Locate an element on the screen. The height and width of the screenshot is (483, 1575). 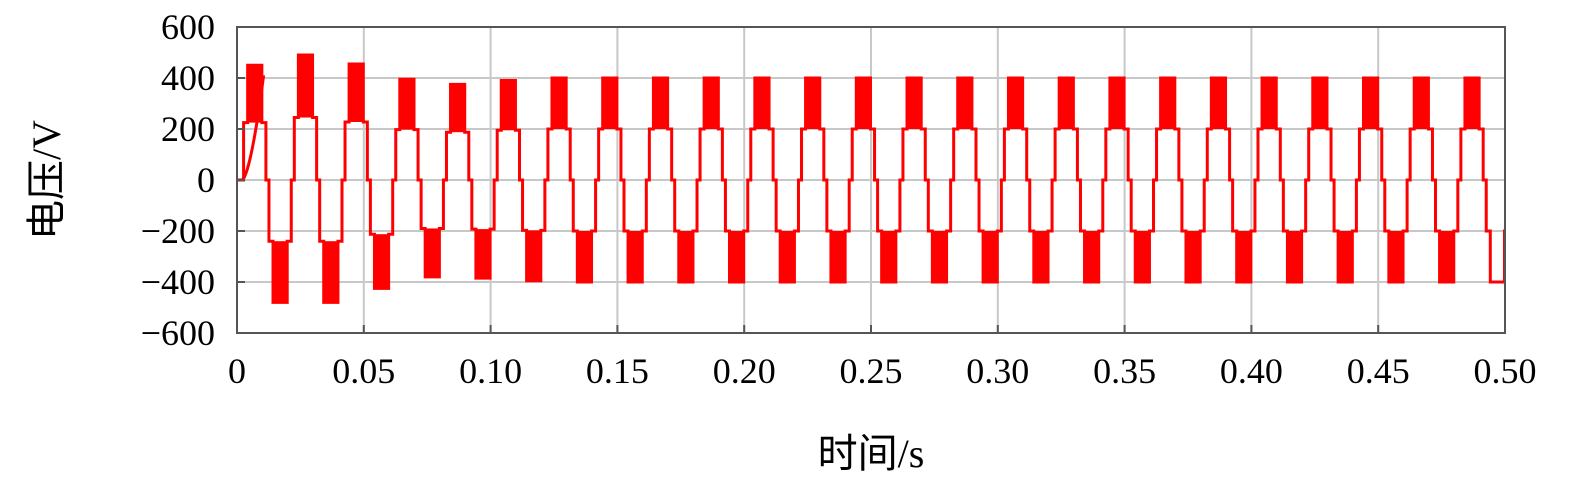
y-tick-label: 0 is located at coordinates (206, 180).